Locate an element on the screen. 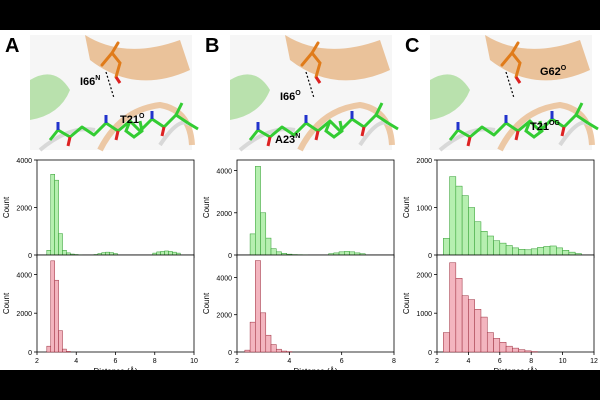 This screenshot has width=600, height=400. structure-label-superscript: N is located at coordinates (97, 78).